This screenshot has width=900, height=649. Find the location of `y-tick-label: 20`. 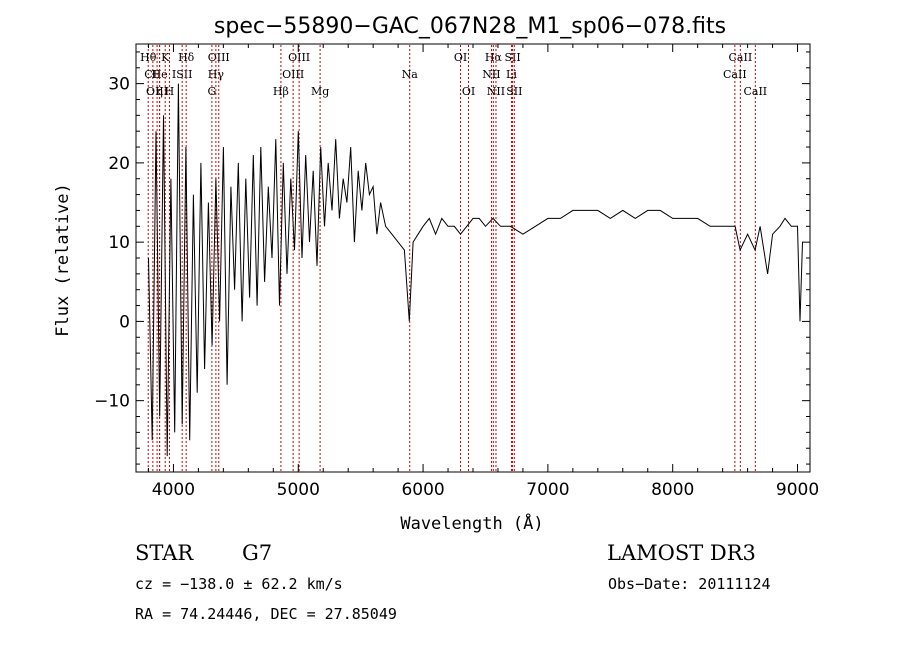

y-tick-label: 20 is located at coordinates (119, 164).